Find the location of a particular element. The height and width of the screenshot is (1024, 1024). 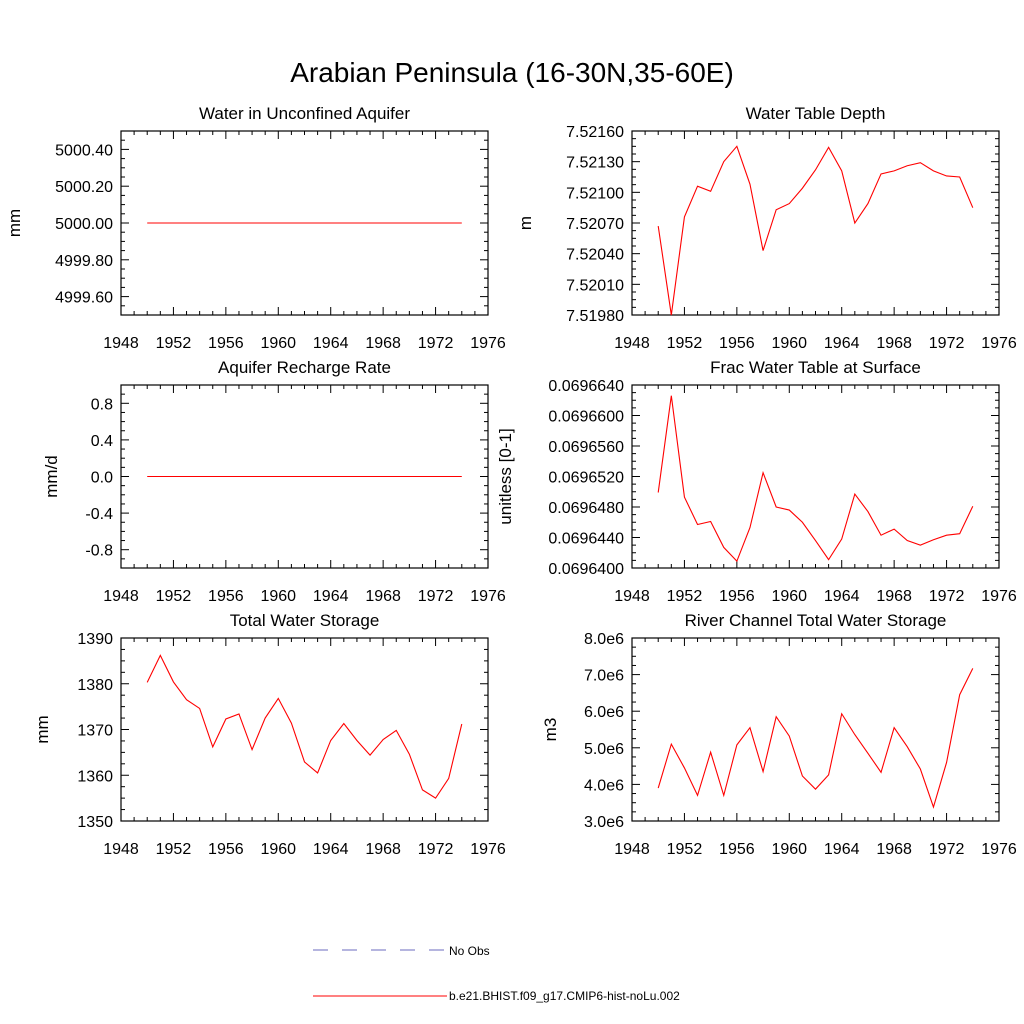

panel-title: Total Water Storage is located at coordinates (305, 620).